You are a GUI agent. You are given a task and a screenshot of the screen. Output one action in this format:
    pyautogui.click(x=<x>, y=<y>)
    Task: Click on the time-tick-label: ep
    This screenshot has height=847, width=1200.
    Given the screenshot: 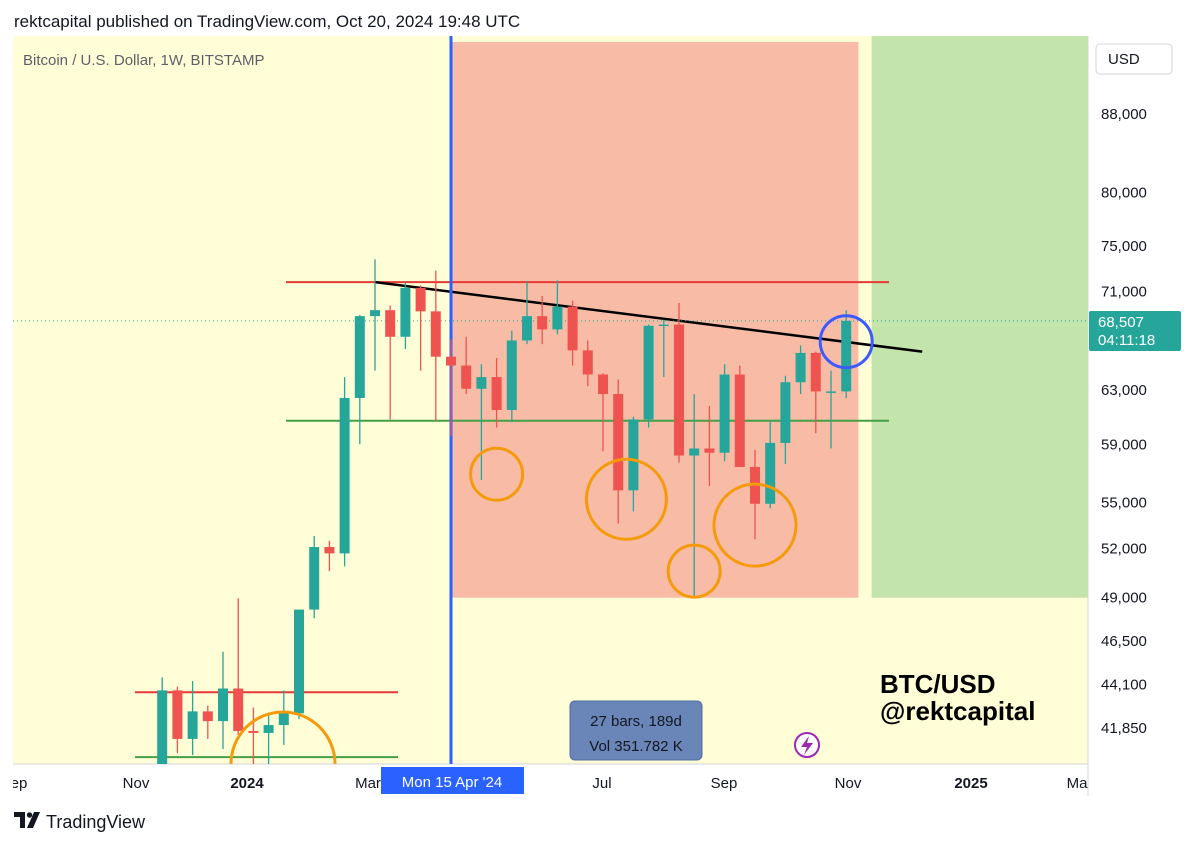 What is the action you would take?
    pyautogui.click(x=20, y=783)
    